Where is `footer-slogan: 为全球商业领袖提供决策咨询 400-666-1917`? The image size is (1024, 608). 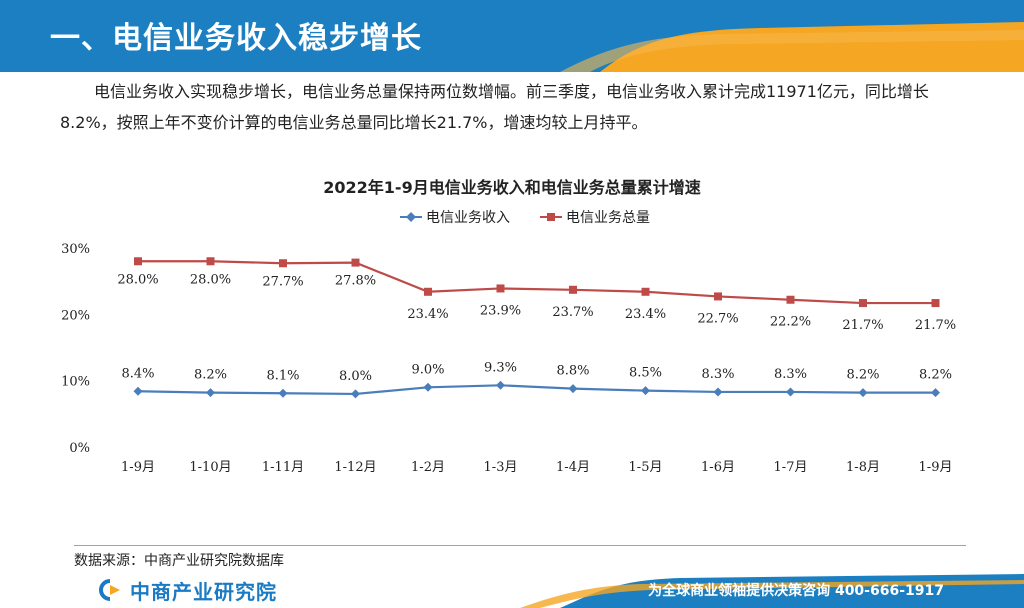 footer-slogan: 为全球商业领袖提供决策咨询 400-666-1917 is located at coordinates (796, 591).